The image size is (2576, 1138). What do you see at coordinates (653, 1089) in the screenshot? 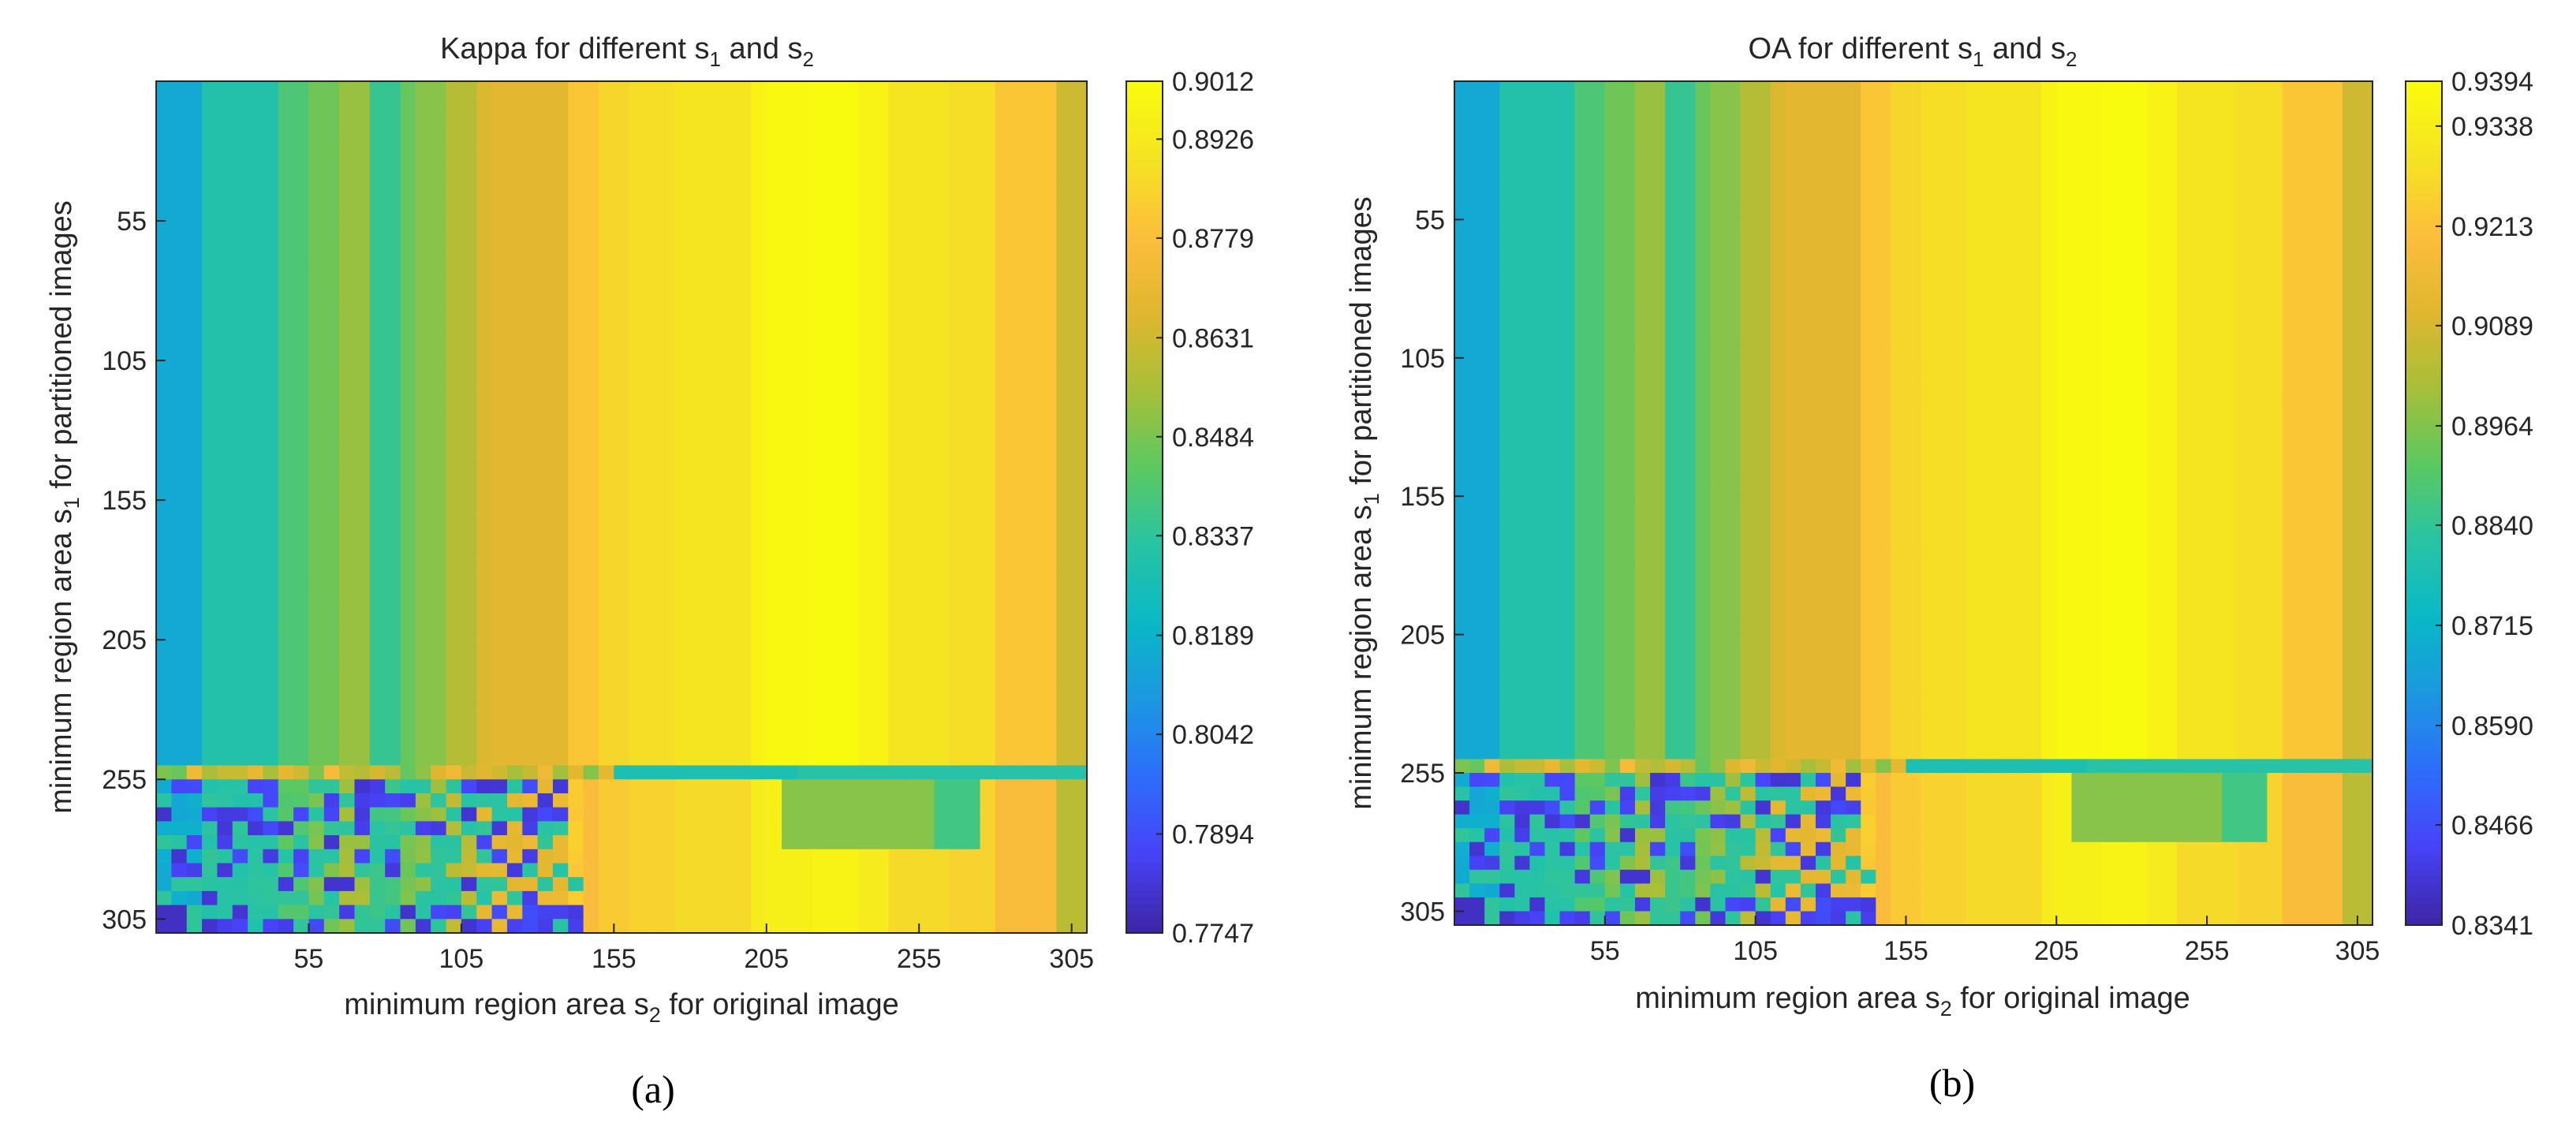
I see `panel-caption-a: (a)` at bounding box center [653, 1089].